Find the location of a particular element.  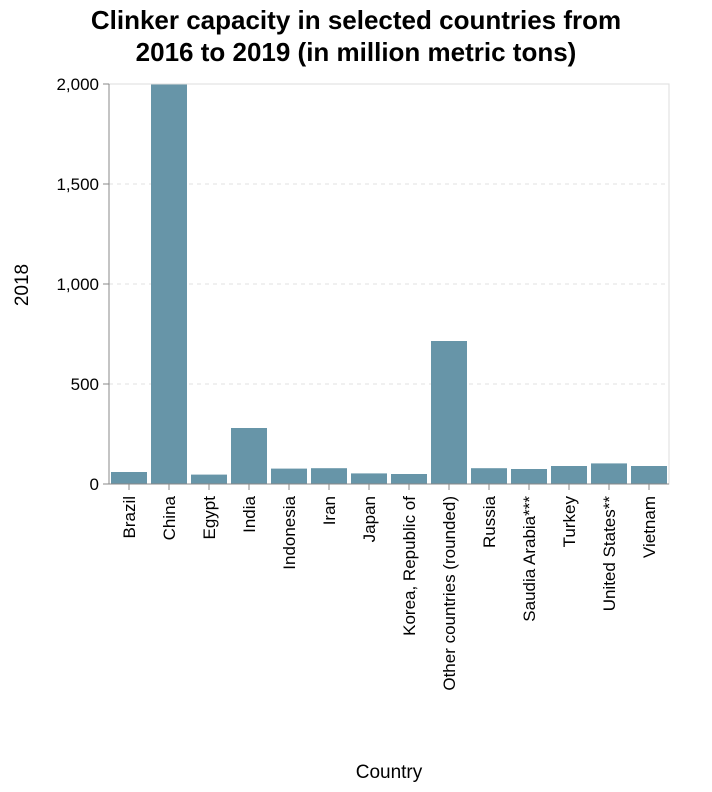

bar-india is located at coordinates (249, 456).